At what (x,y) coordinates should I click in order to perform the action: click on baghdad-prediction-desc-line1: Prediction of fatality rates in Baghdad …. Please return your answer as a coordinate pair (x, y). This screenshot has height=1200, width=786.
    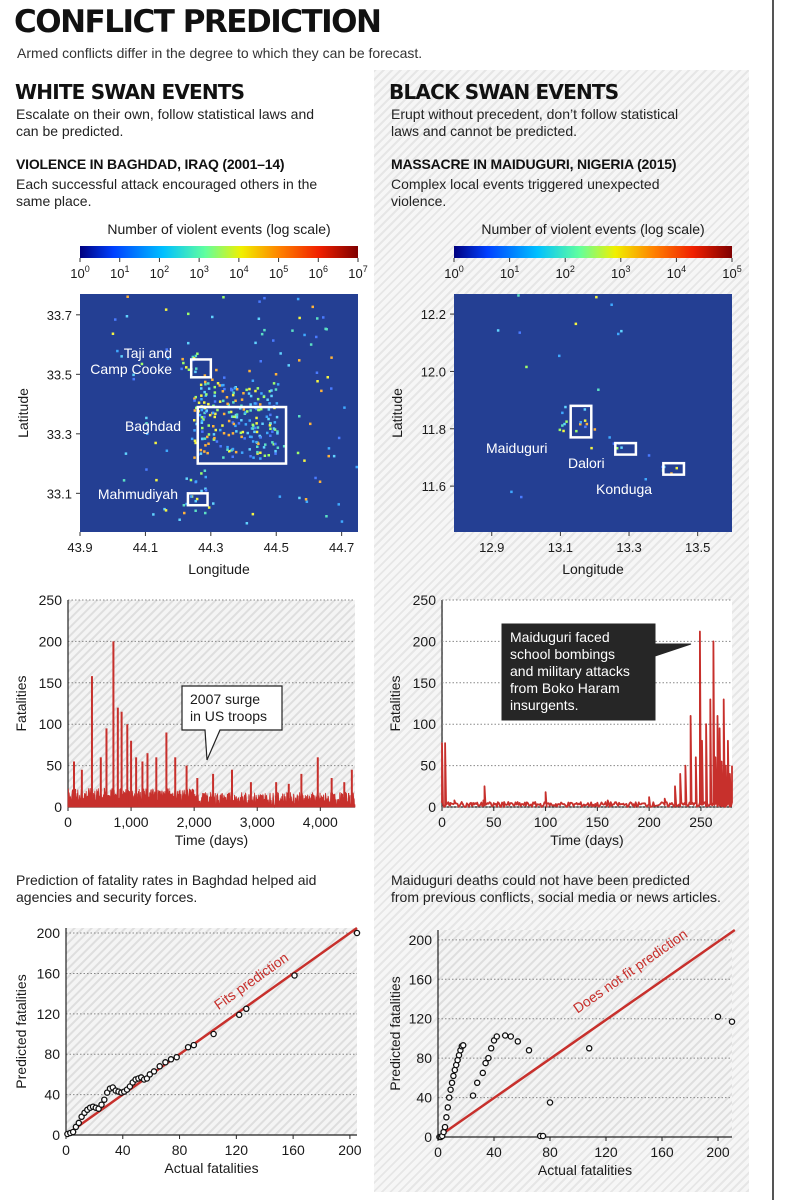
    Looking at the image, I should click on (166, 880).